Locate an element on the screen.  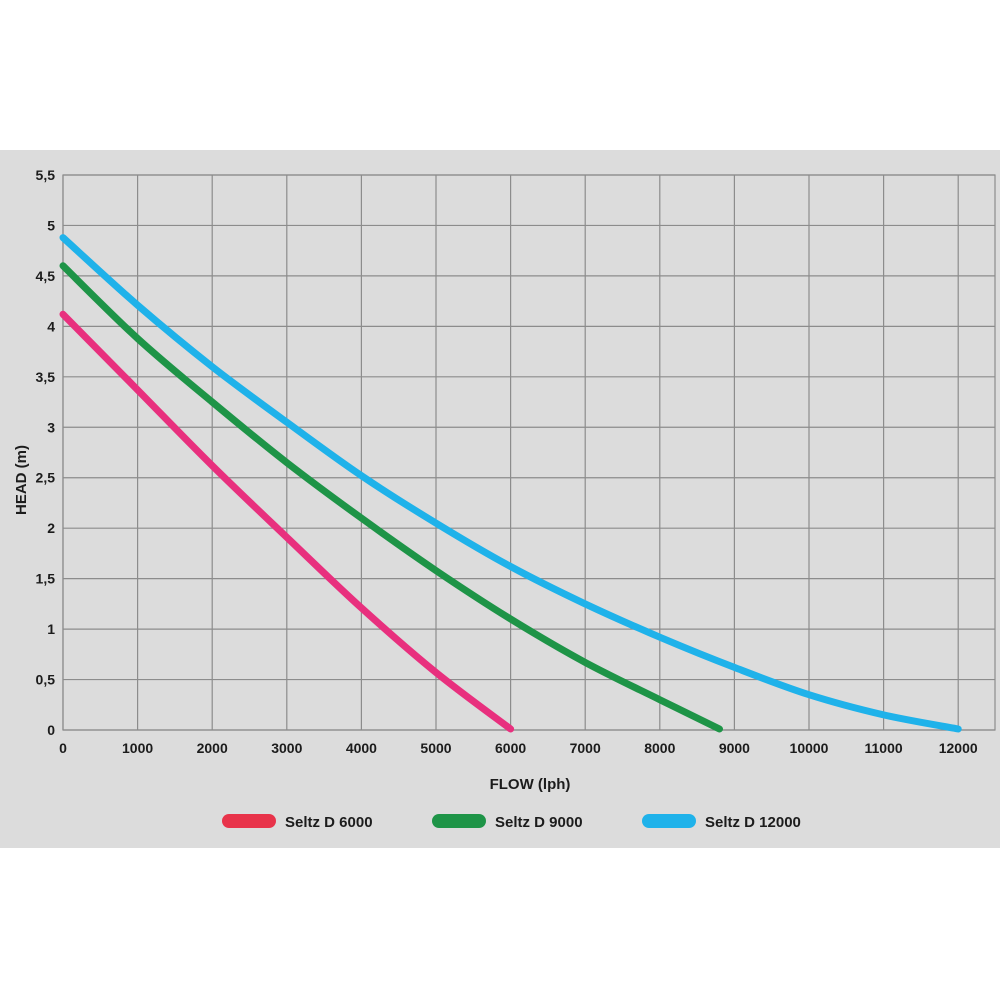
y-tick-labels: 0 0,5 1 1,5 2 2,5 3 3,5 4 4,5 5 5,5 is located at coordinates (46, 452).